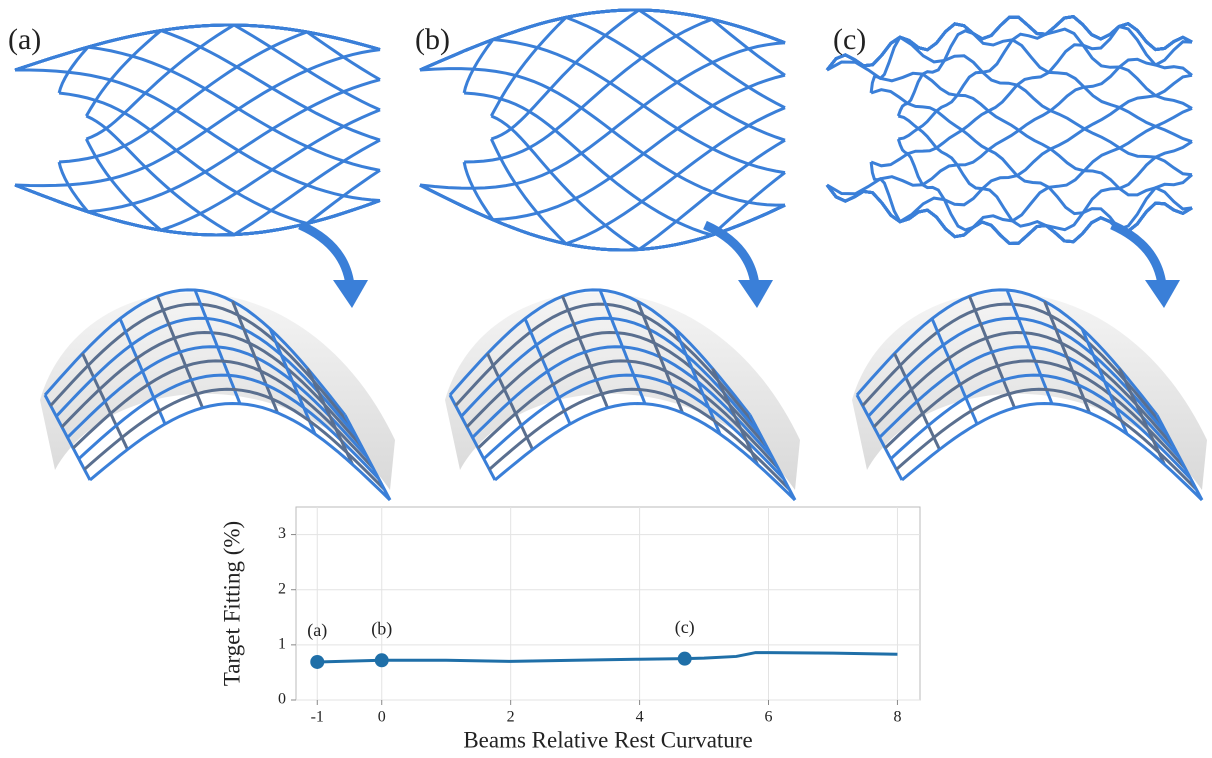 This screenshot has height=758, width=1212. Describe the element at coordinates (282, 699) in the screenshot. I see `y-tick-label: 0` at that location.